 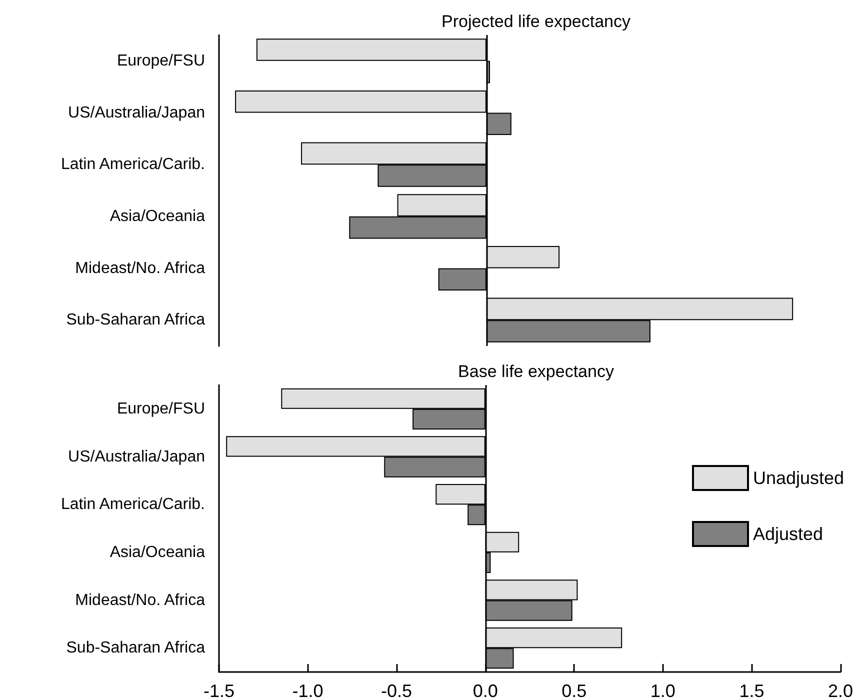 I want to click on x-tick-label: 1.0, so click(x=663, y=690).